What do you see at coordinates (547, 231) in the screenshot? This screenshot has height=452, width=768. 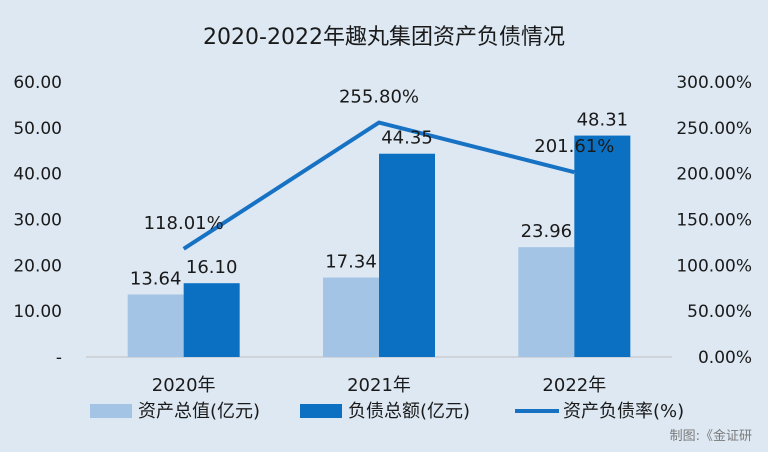 I see `bar-value-label: 23.96` at bounding box center [547, 231].